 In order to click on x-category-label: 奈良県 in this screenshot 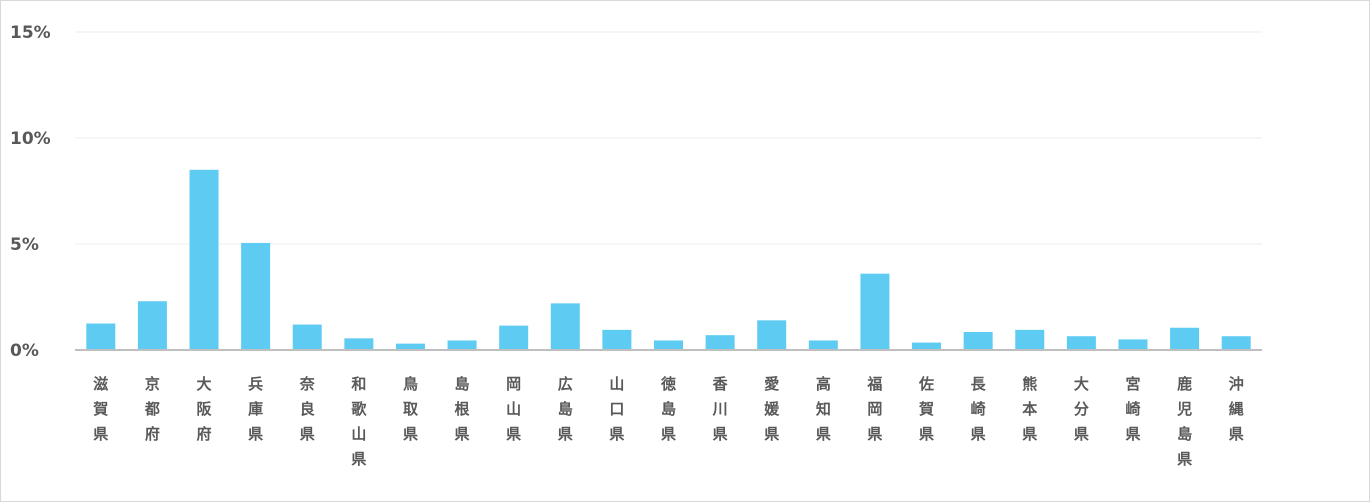, I will do `click(307, 409)`.